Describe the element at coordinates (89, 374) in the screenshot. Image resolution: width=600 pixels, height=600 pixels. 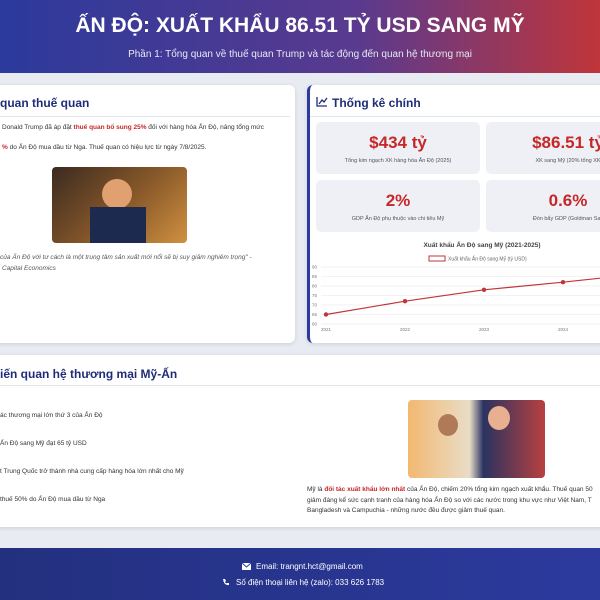
I see `section-title: iến quan hệ thương mại Mỹ-Ấn` at that location.